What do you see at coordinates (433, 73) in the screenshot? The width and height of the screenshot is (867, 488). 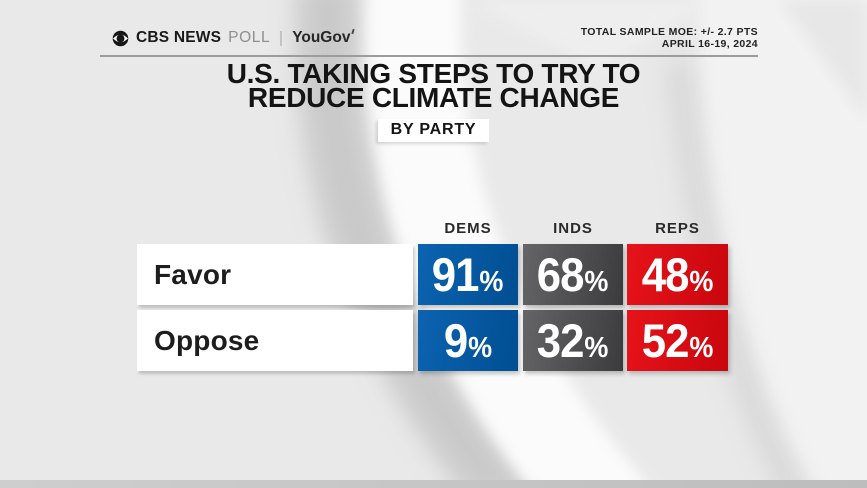 I see `title-line-1: U.S. TAKING STEPS TO TRY TO` at bounding box center [433, 73].